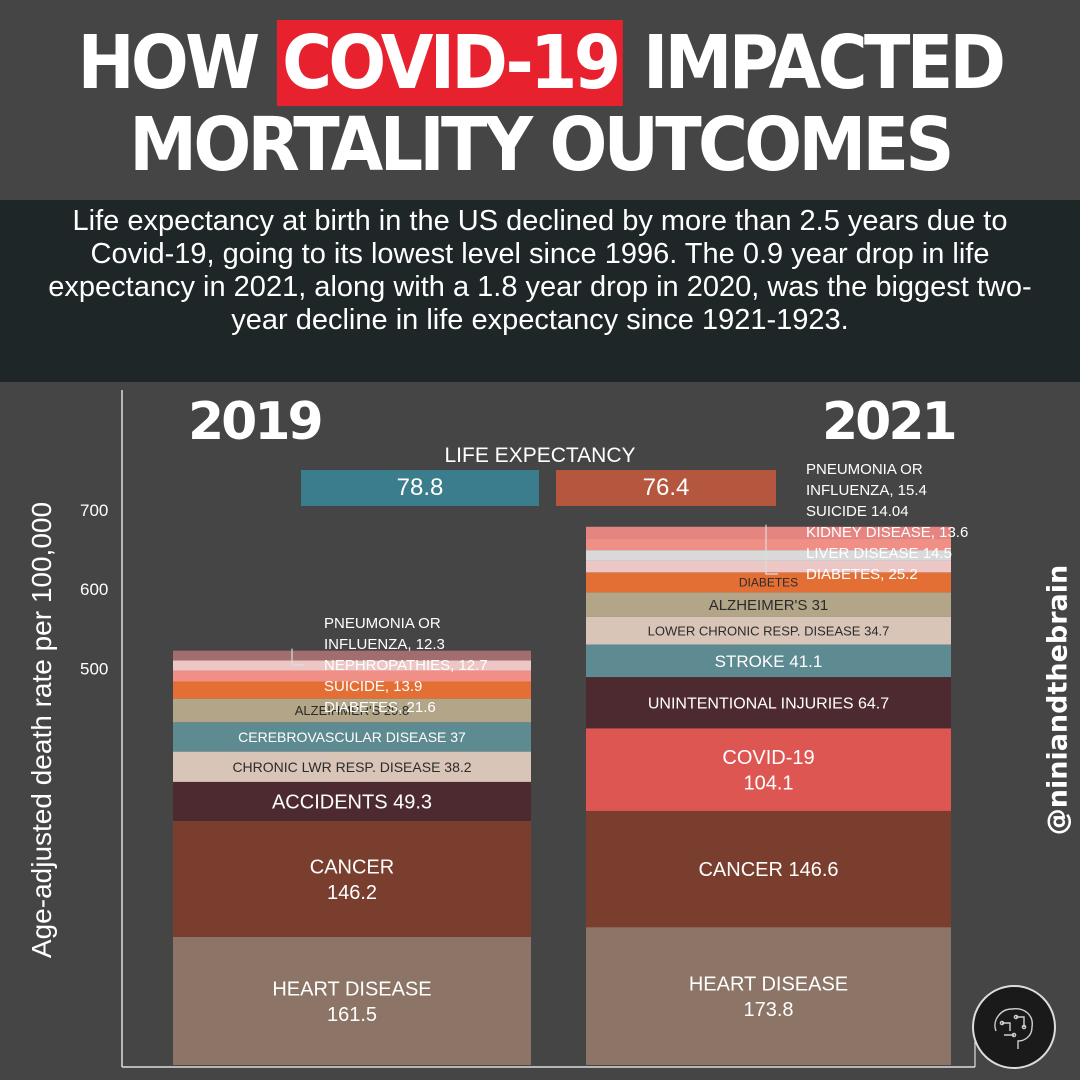 The height and width of the screenshot is (1080, 1080). What do you see at coordinates (352, 1015) in the screenshot?
I see `bar-2019-label-0-1: 161.5` at bounding box center [352, 1015].